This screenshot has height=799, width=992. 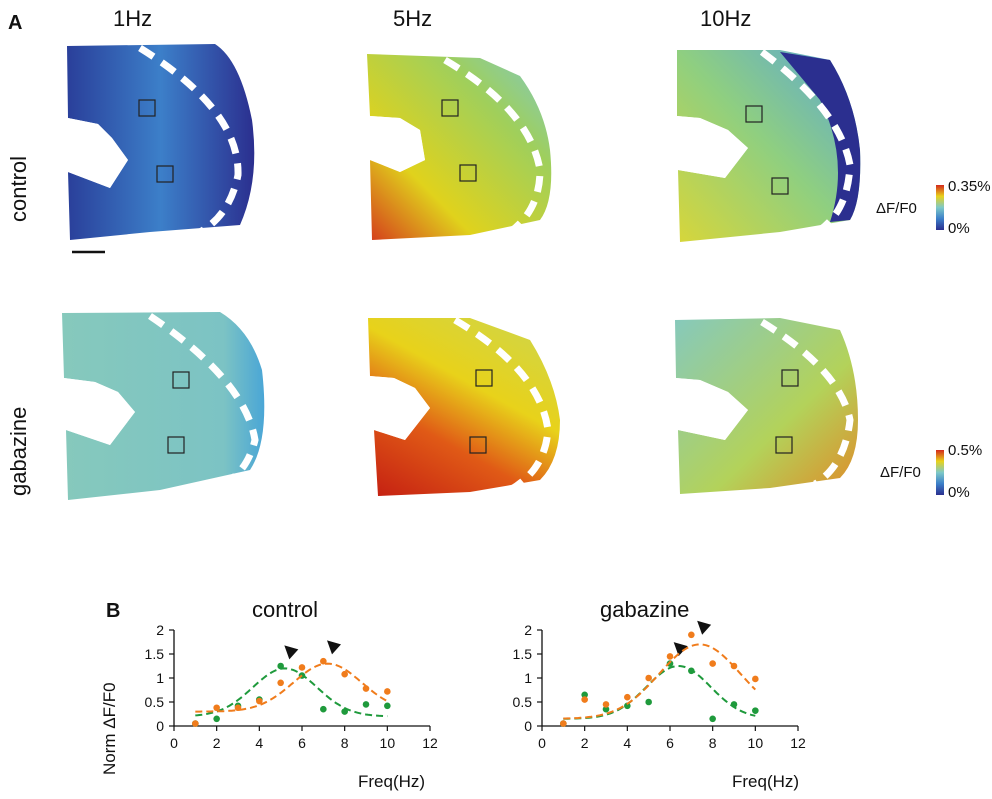 I want to click on plot-control: 0 2 4 6 8 10 12 0 0.5 1 1.5 2, so click(x=291, y=686).